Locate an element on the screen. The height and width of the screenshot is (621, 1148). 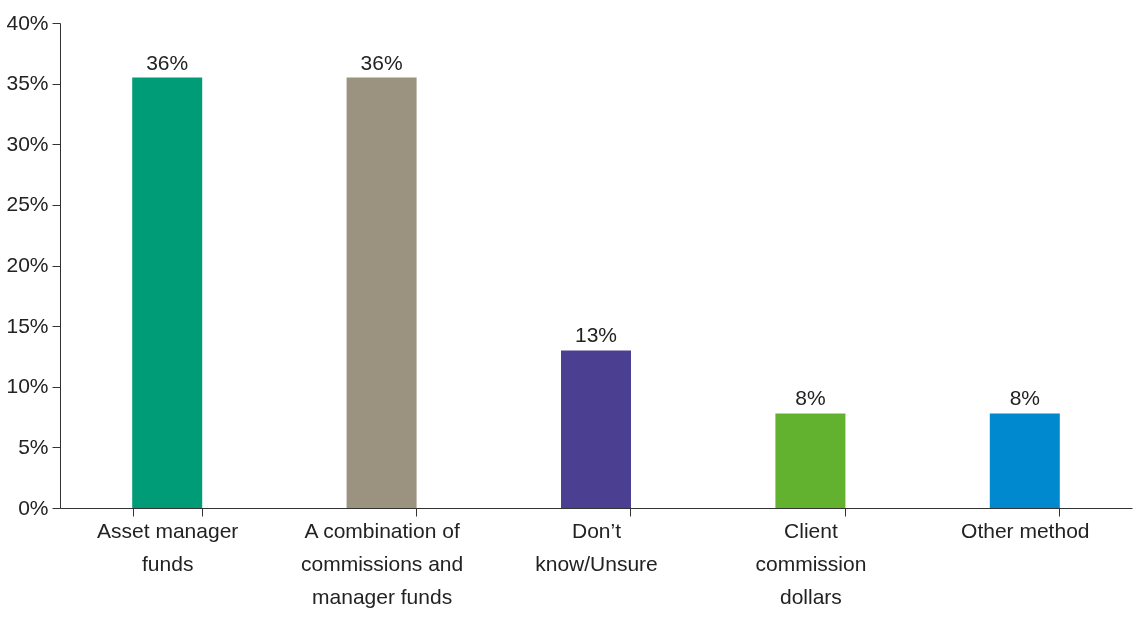
y-tick-label: 30% is located at coordinates (27, 143).